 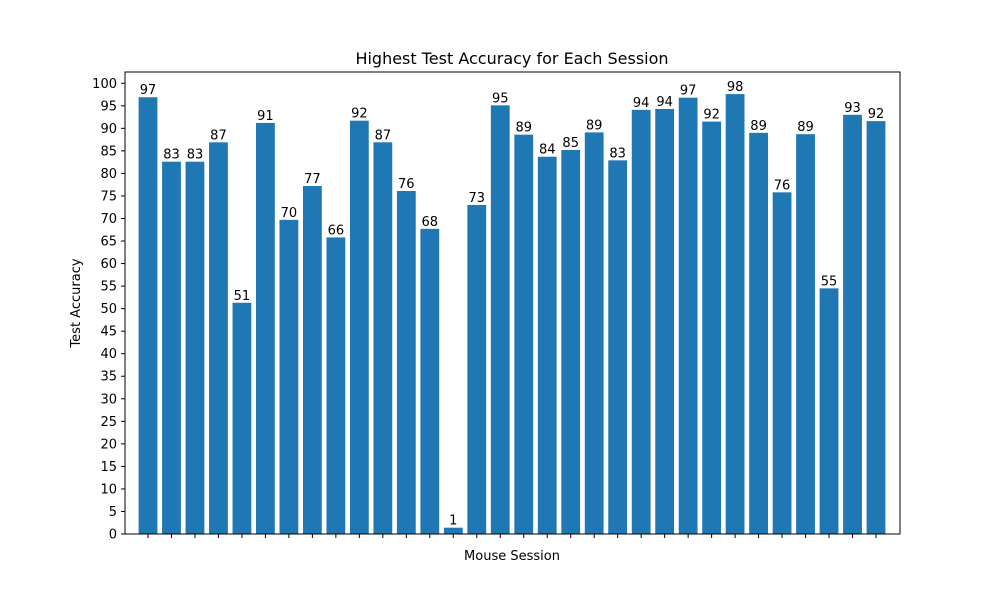 What do you see at coordinates (108, 196) in the screenshot?
I see `y-tick-label: 75` at bounding box center [108, 196].